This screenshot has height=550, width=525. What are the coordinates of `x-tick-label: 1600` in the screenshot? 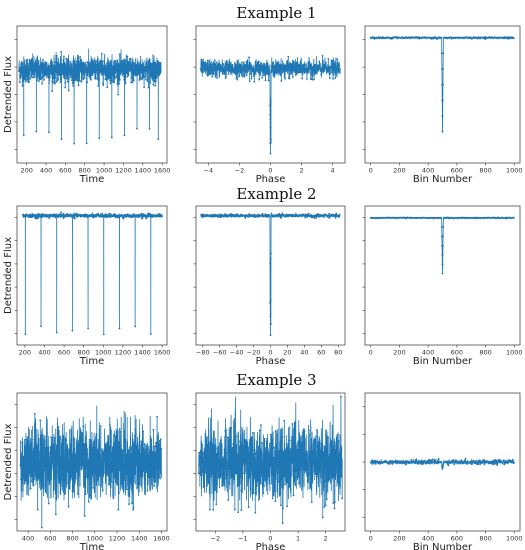 It's located at (162, 171).